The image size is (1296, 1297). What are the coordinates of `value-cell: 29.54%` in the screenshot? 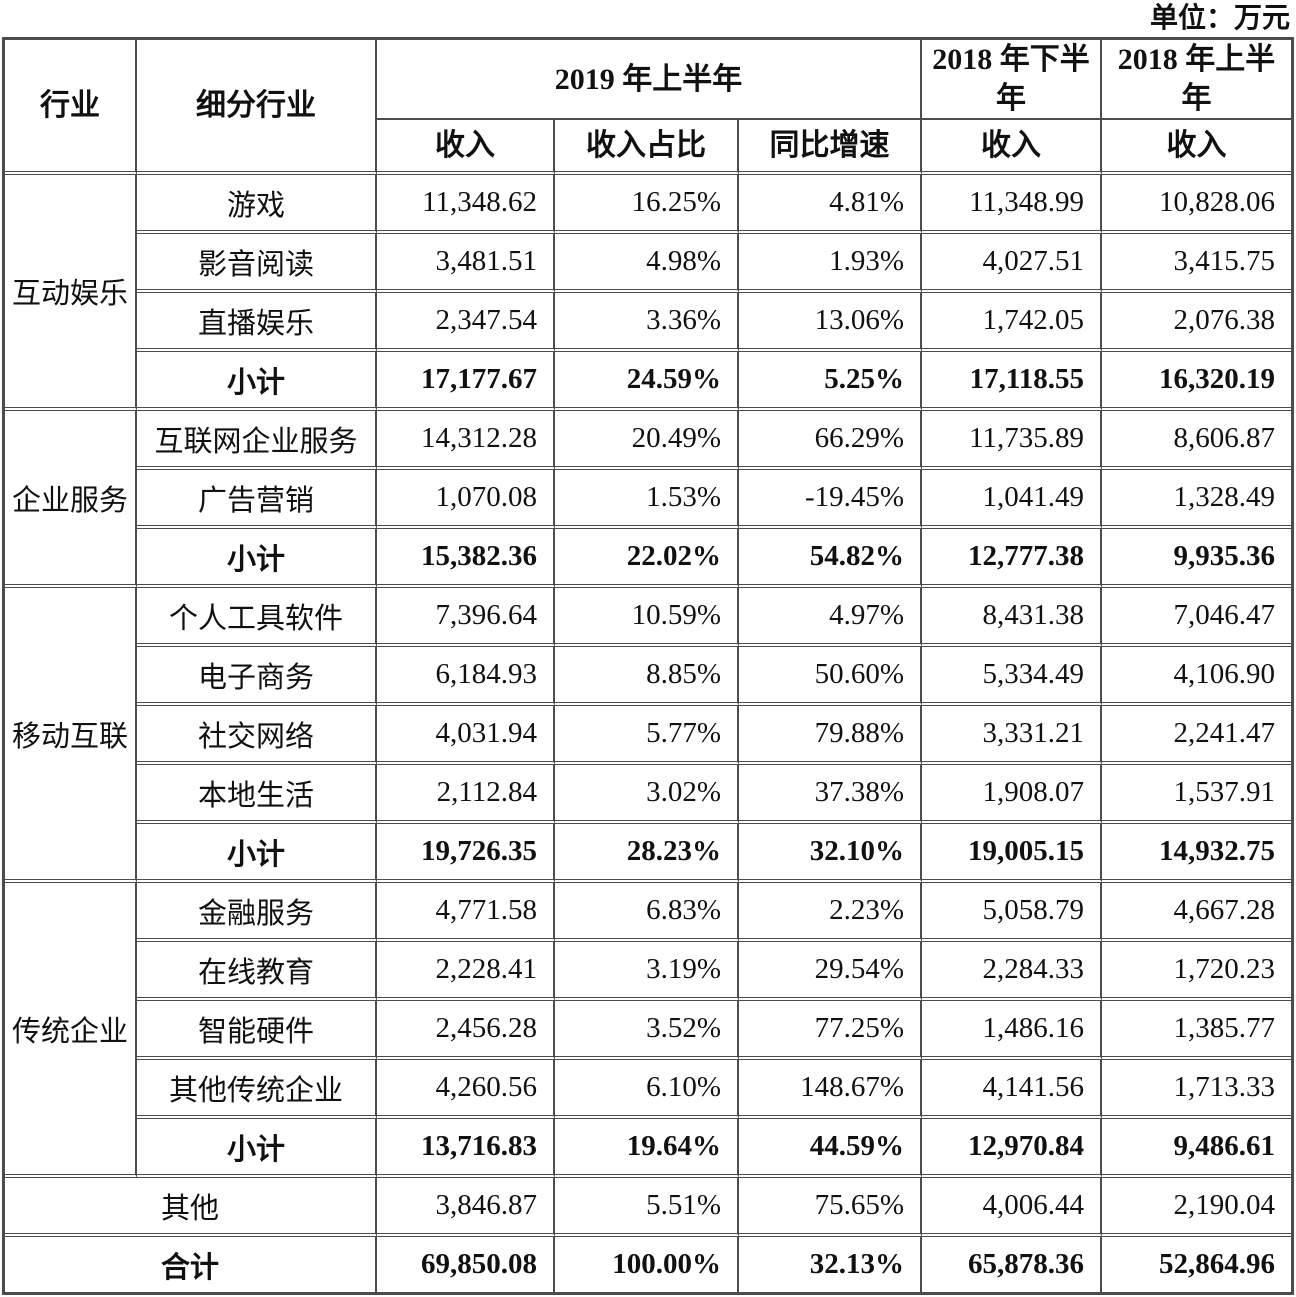 It's located at (831, 971).